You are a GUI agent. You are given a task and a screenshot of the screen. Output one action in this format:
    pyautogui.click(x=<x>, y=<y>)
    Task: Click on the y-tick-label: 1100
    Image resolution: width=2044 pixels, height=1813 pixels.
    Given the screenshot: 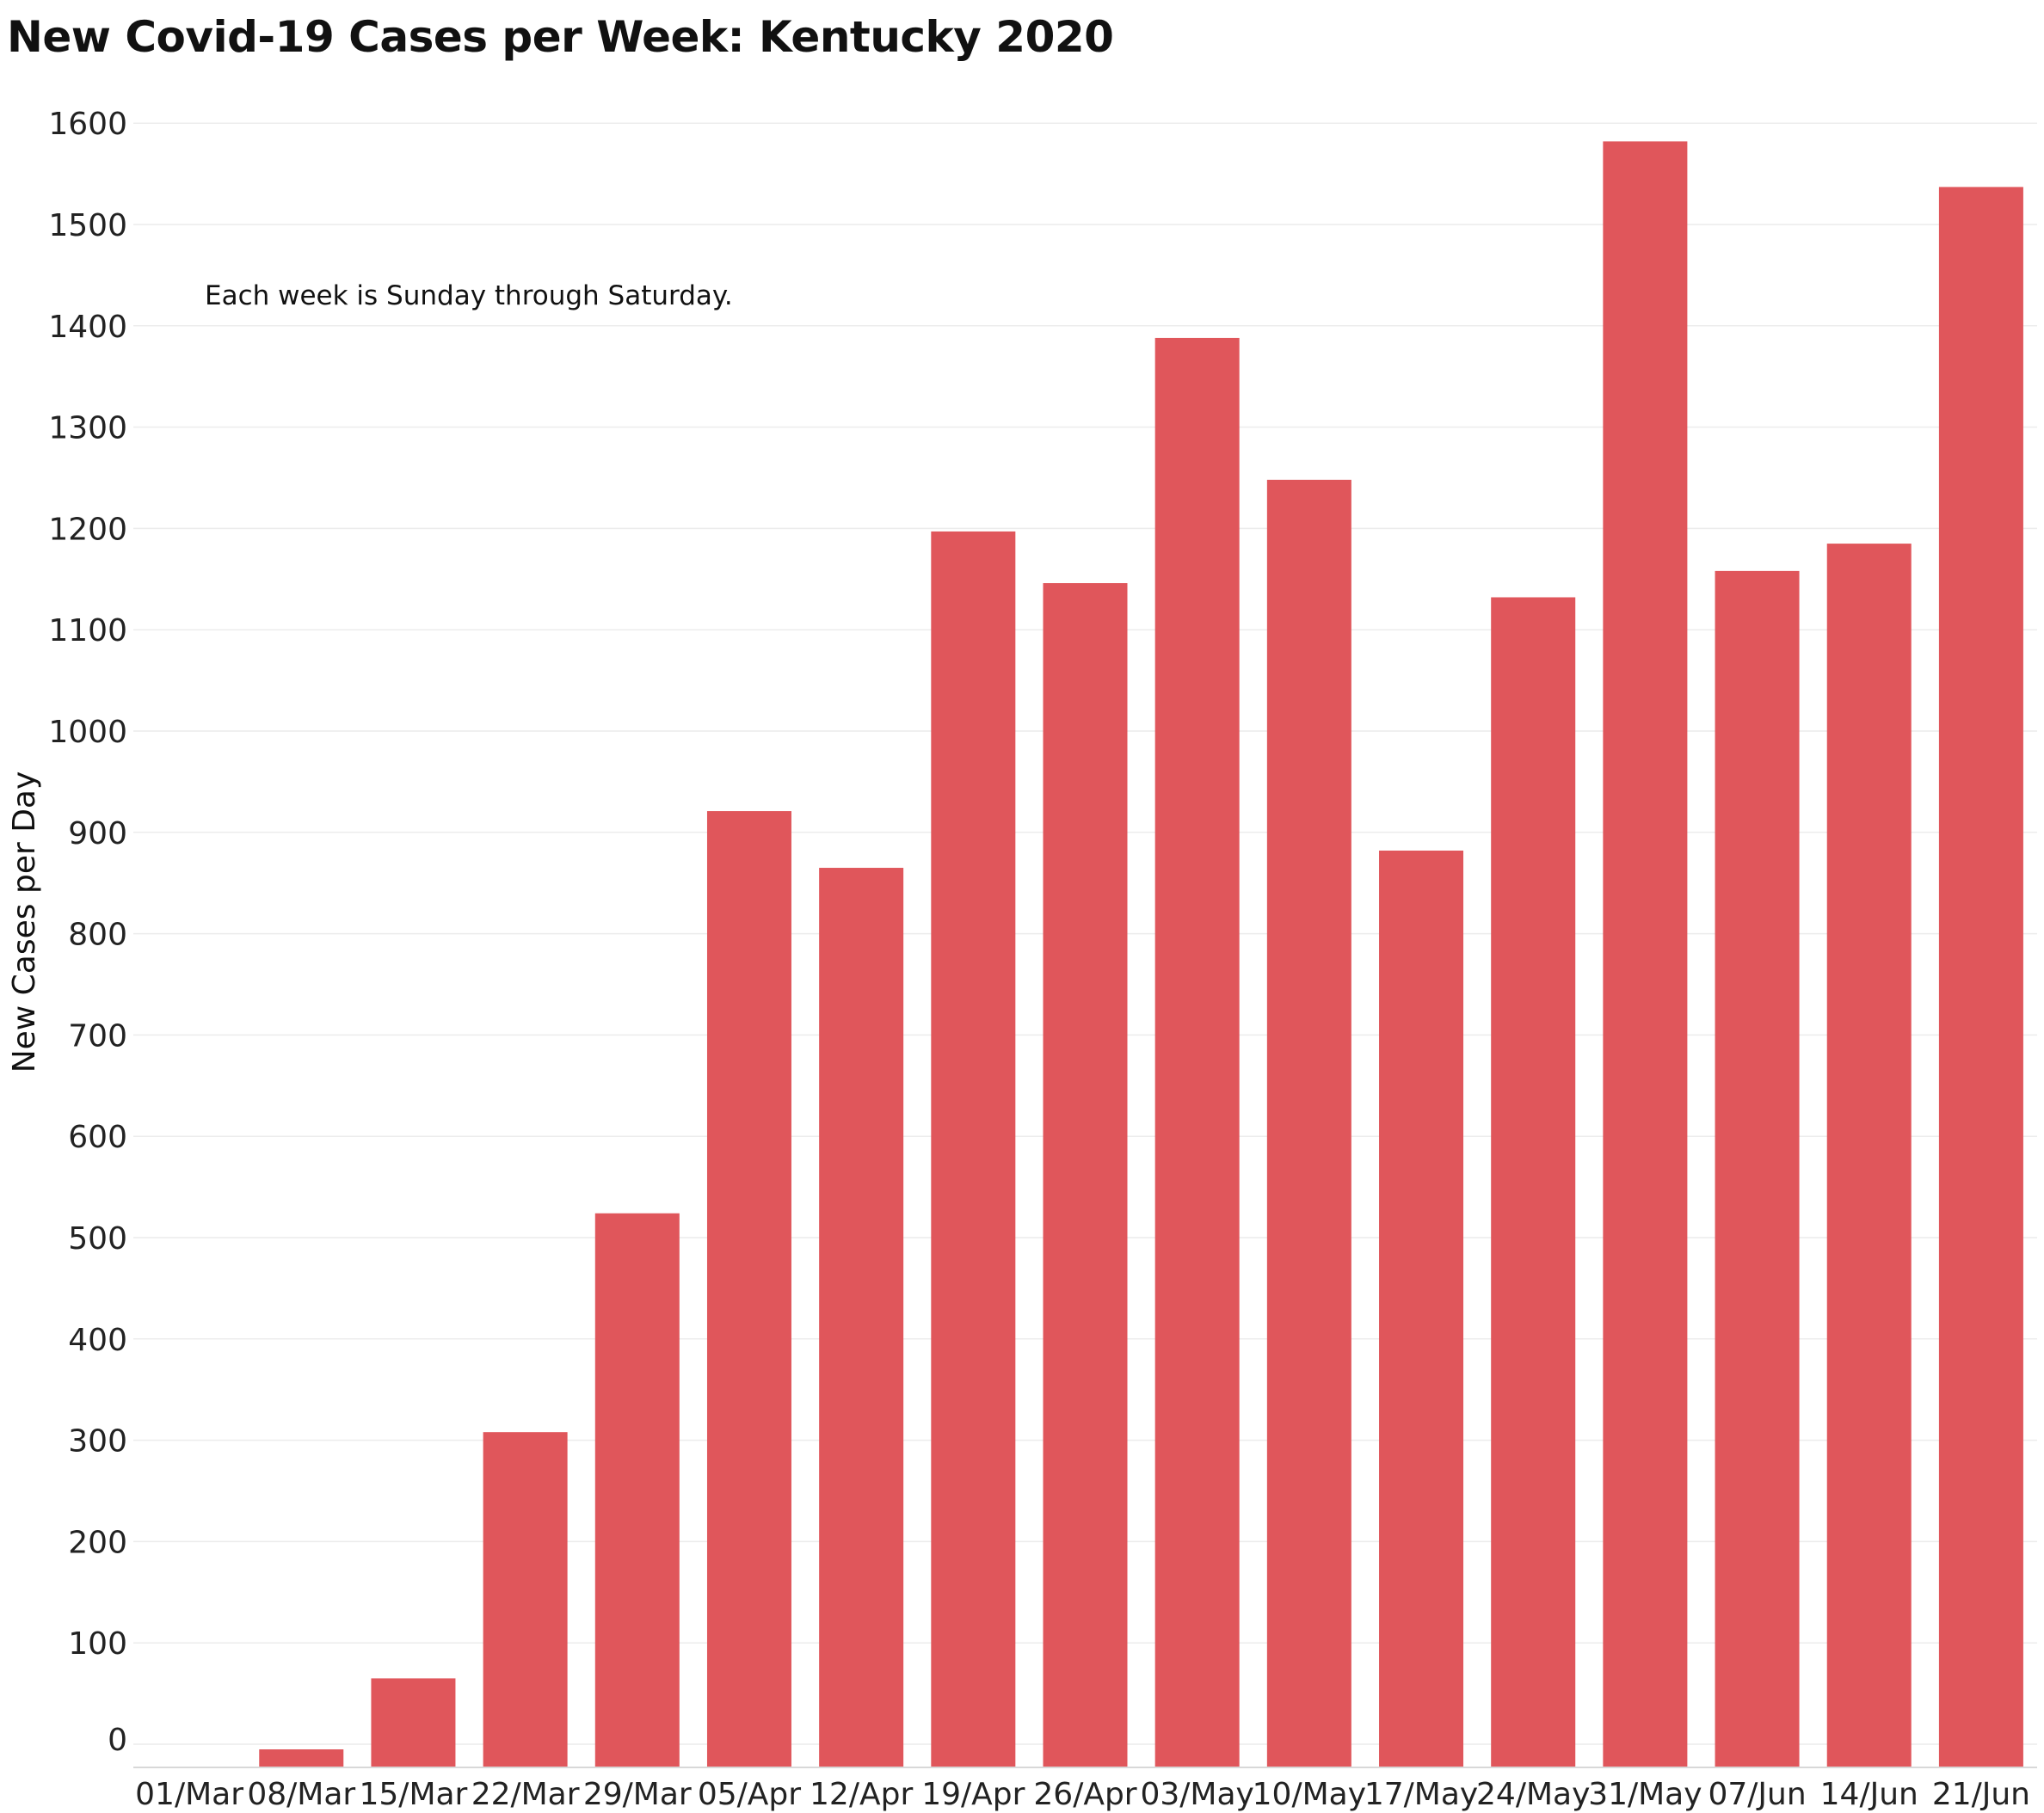 What is the action you would take?
    pyautogui.click(x=88, y=630)
    